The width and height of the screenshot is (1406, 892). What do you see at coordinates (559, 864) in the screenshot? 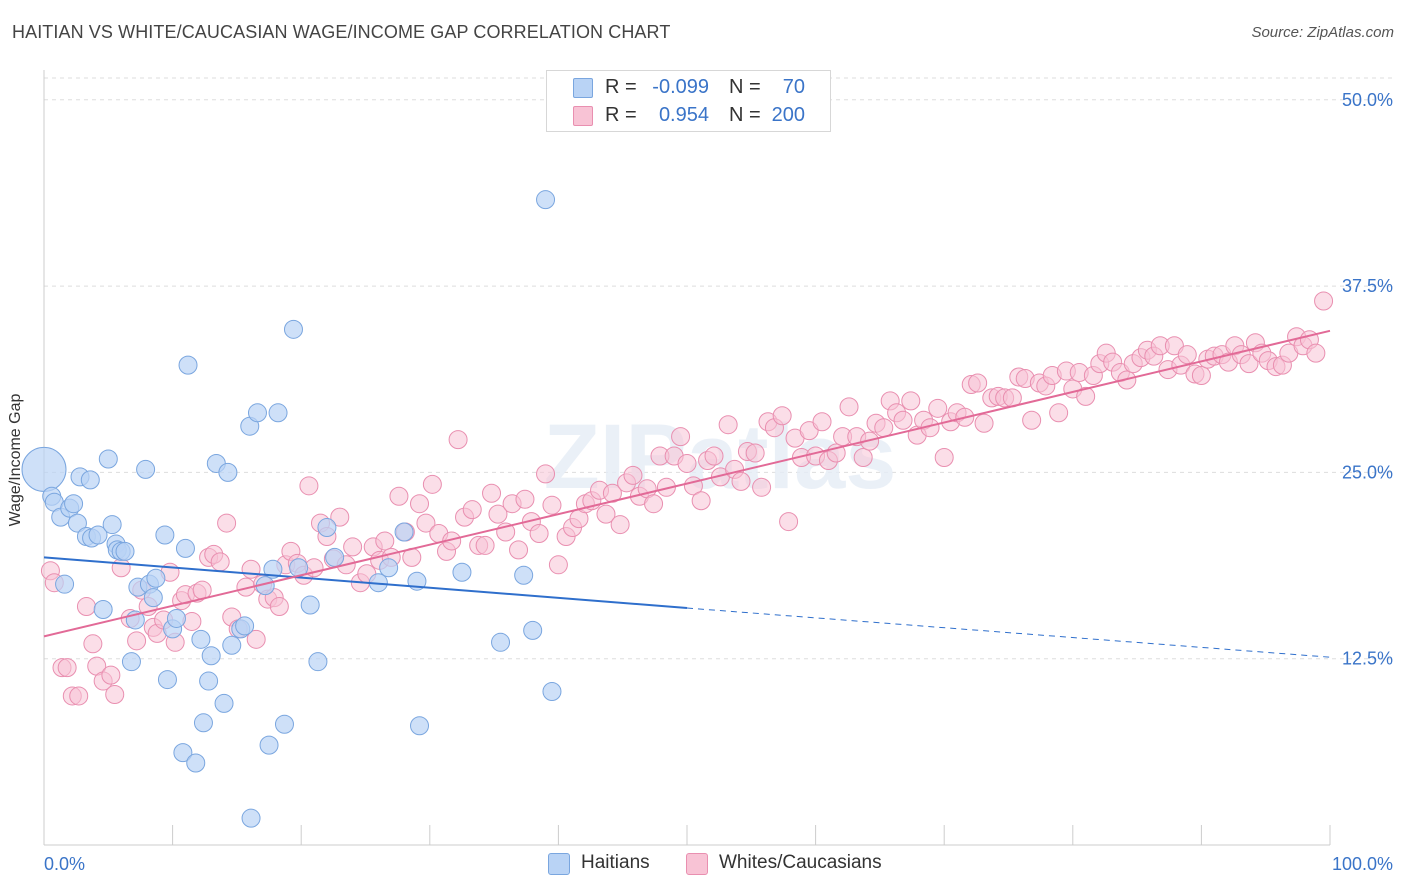
I see `bottom-legend-swatch-haitians` at bounding box center [559, 864].